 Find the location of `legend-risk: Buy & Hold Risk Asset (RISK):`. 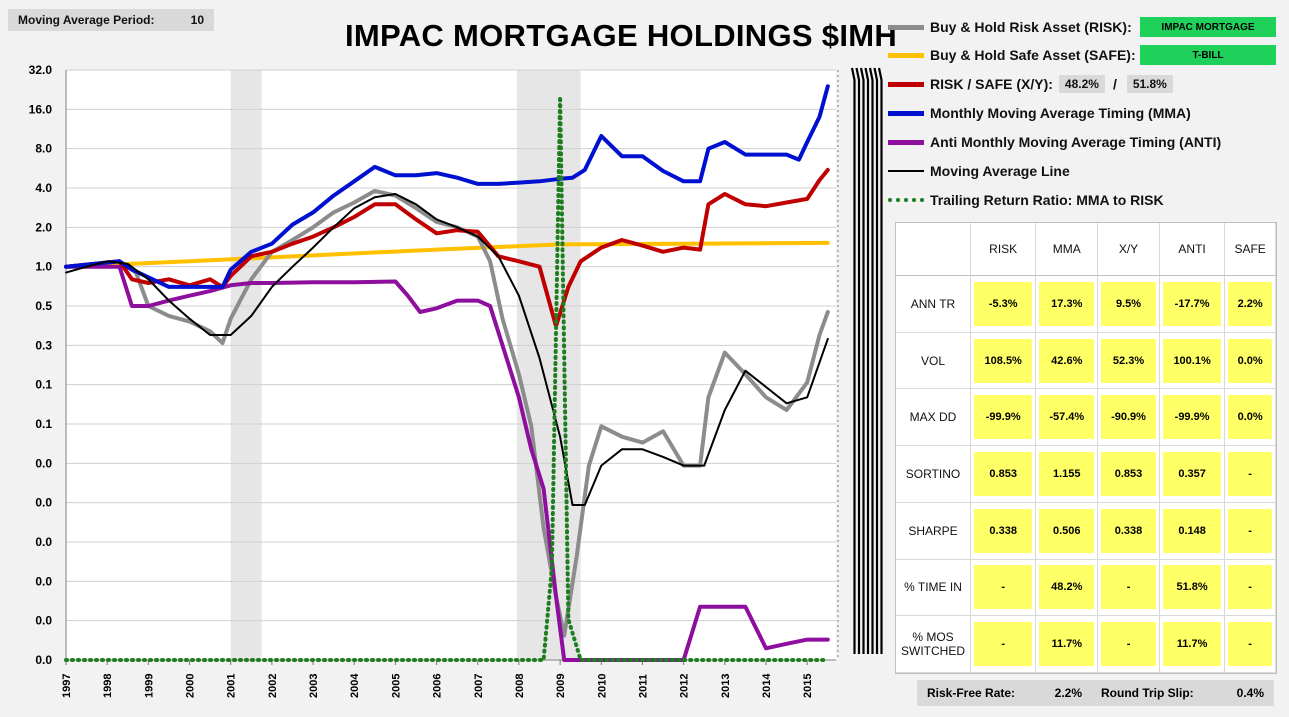

legend-risk: Buy & Hold Risk Asset (RISK): is located at coordinates (1010, 27).